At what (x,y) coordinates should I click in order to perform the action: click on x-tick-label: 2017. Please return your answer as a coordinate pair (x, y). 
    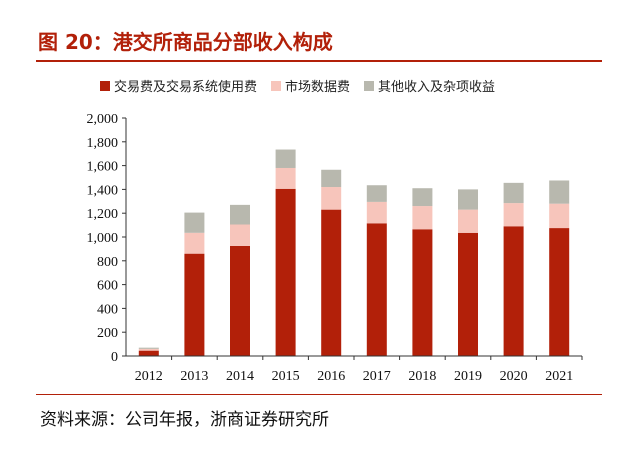
    Looking at the image, I should click on (377, 376).